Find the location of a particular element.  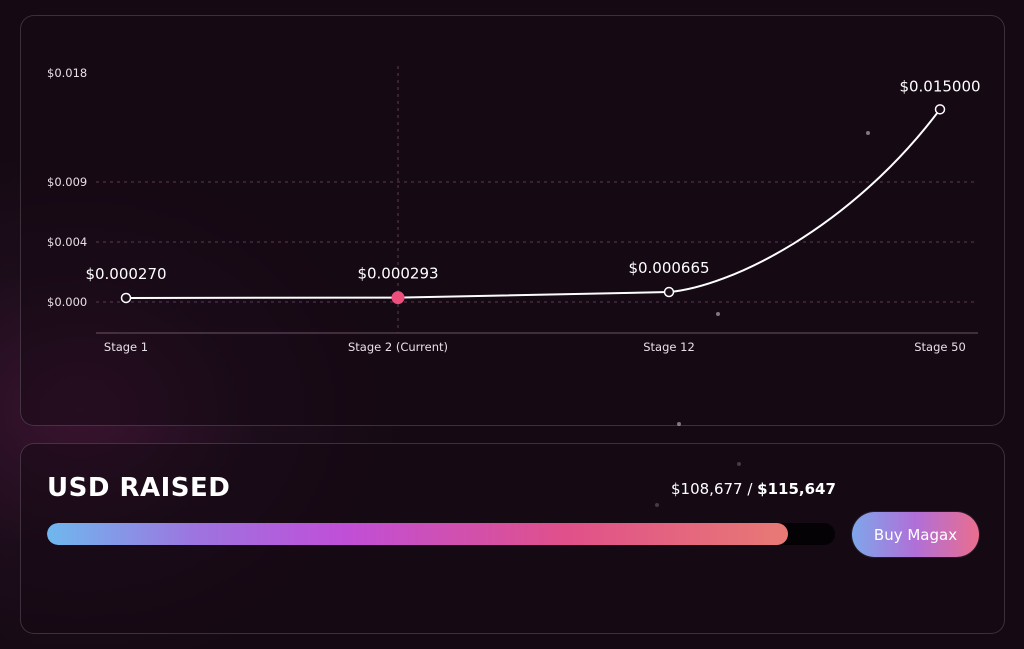

x-tick-label: Stage 12 is located at coordinates (669, 347).